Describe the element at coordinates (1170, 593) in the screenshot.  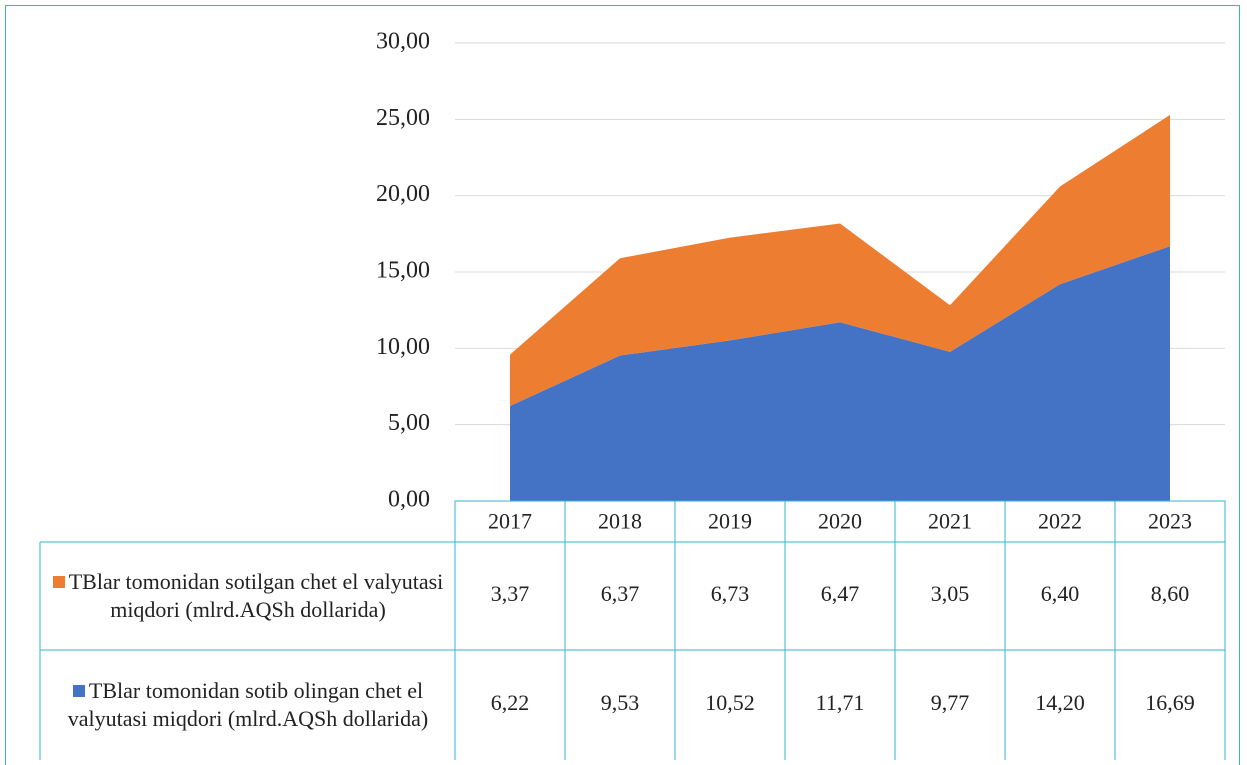
I see `data-label: 8,60` at that location.